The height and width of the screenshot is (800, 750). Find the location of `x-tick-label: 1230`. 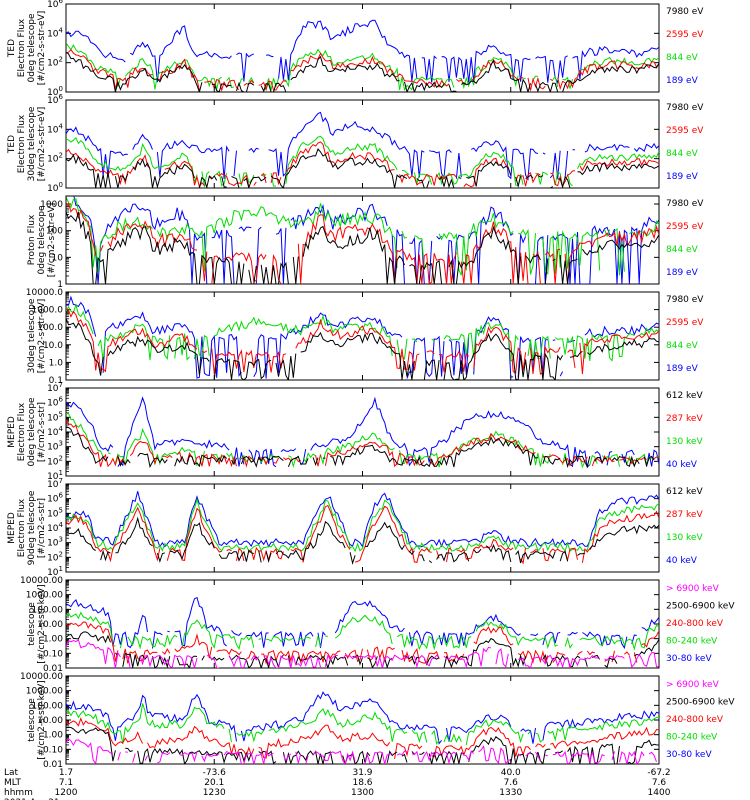

x-tick-label: 1230 is located at coordinates (214, 793).